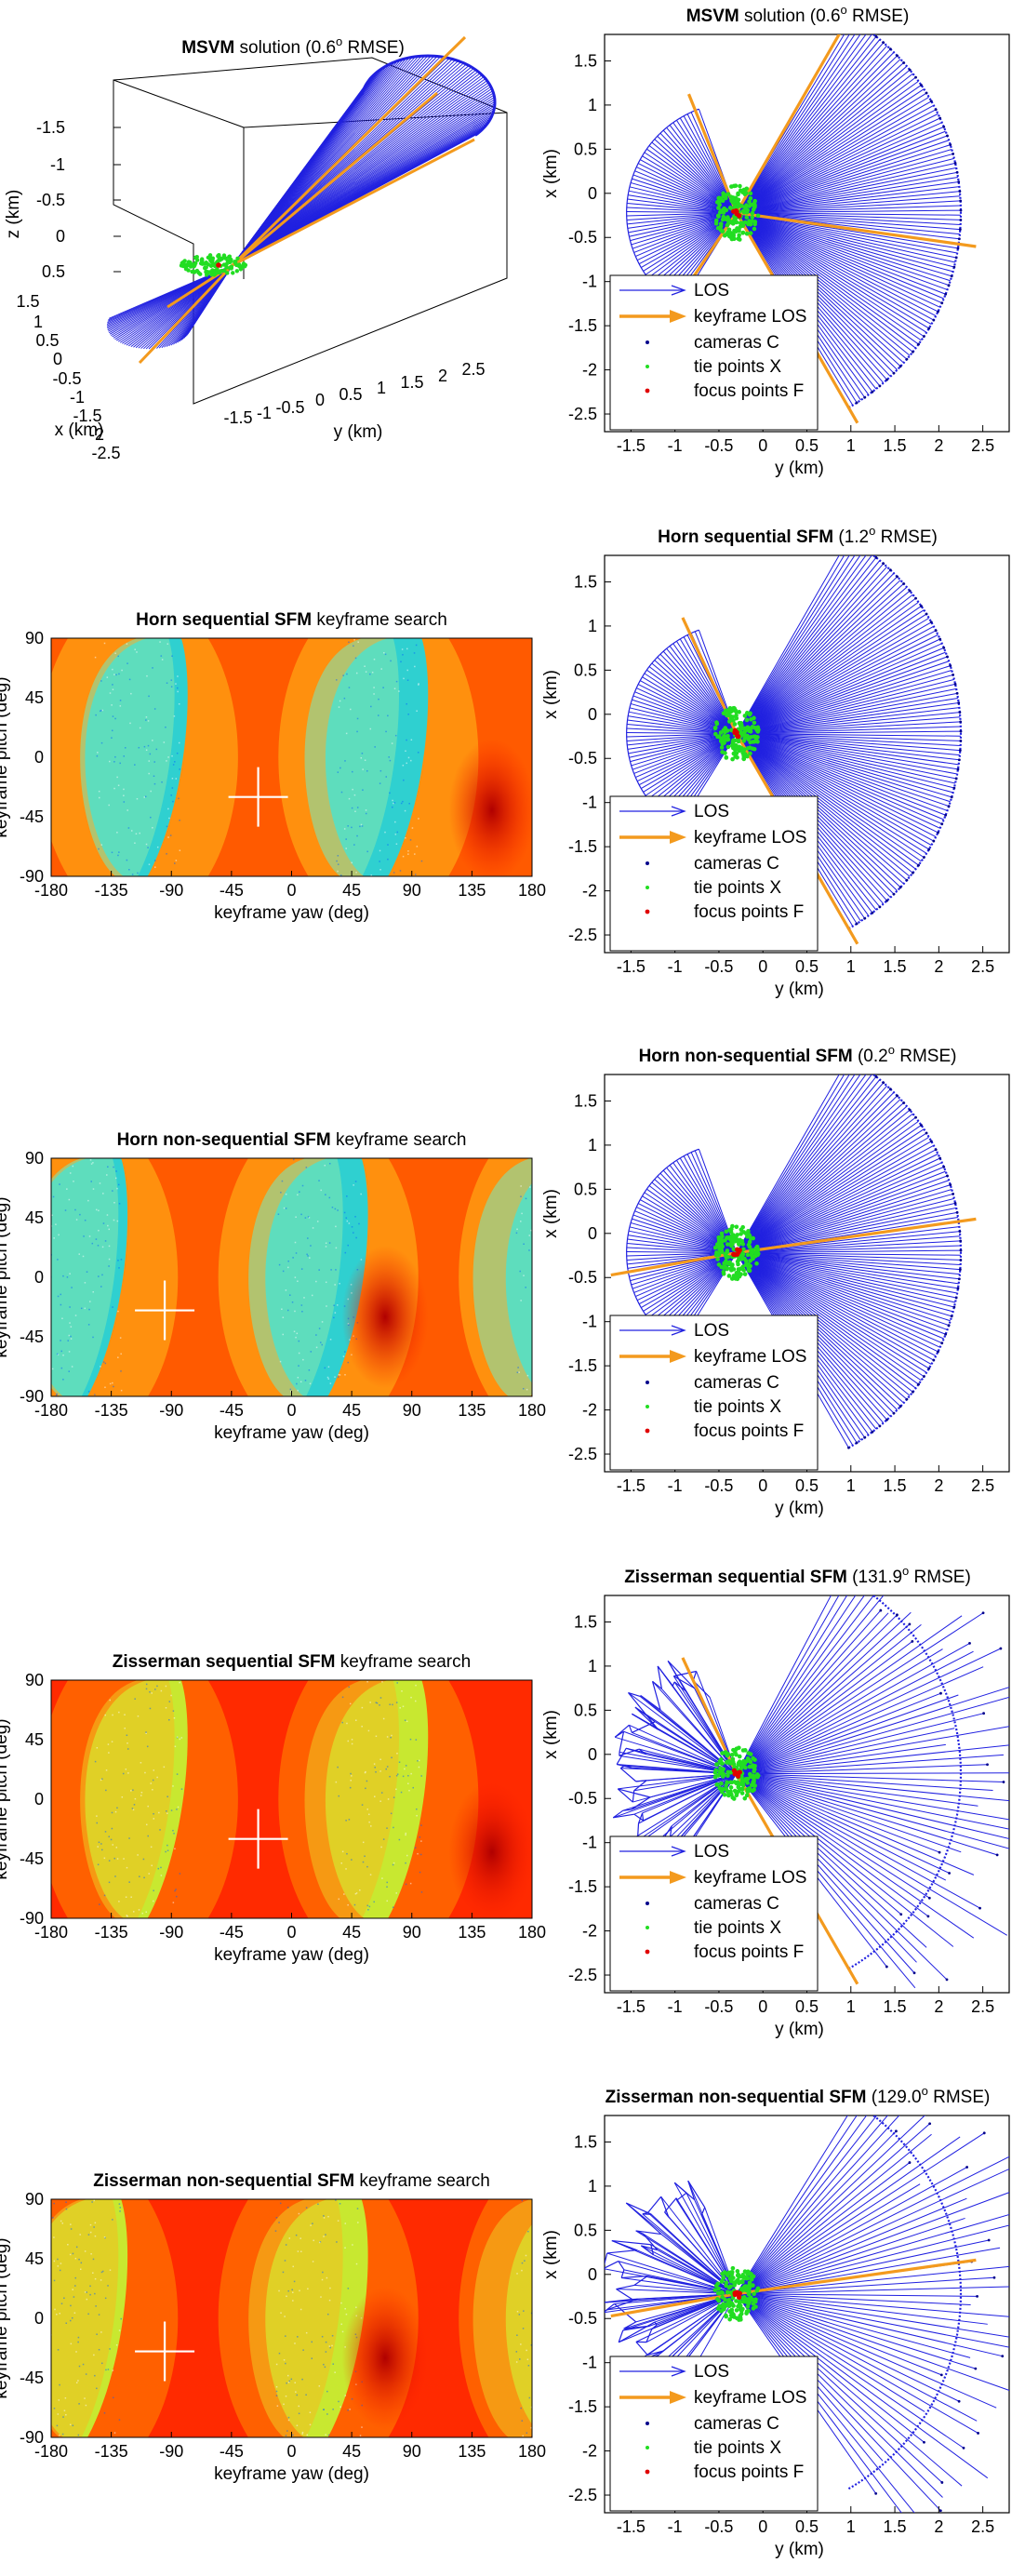 This screenshot has width=1025, height=2576. I want to click on y-tick-label: -1, so click(264, 413).